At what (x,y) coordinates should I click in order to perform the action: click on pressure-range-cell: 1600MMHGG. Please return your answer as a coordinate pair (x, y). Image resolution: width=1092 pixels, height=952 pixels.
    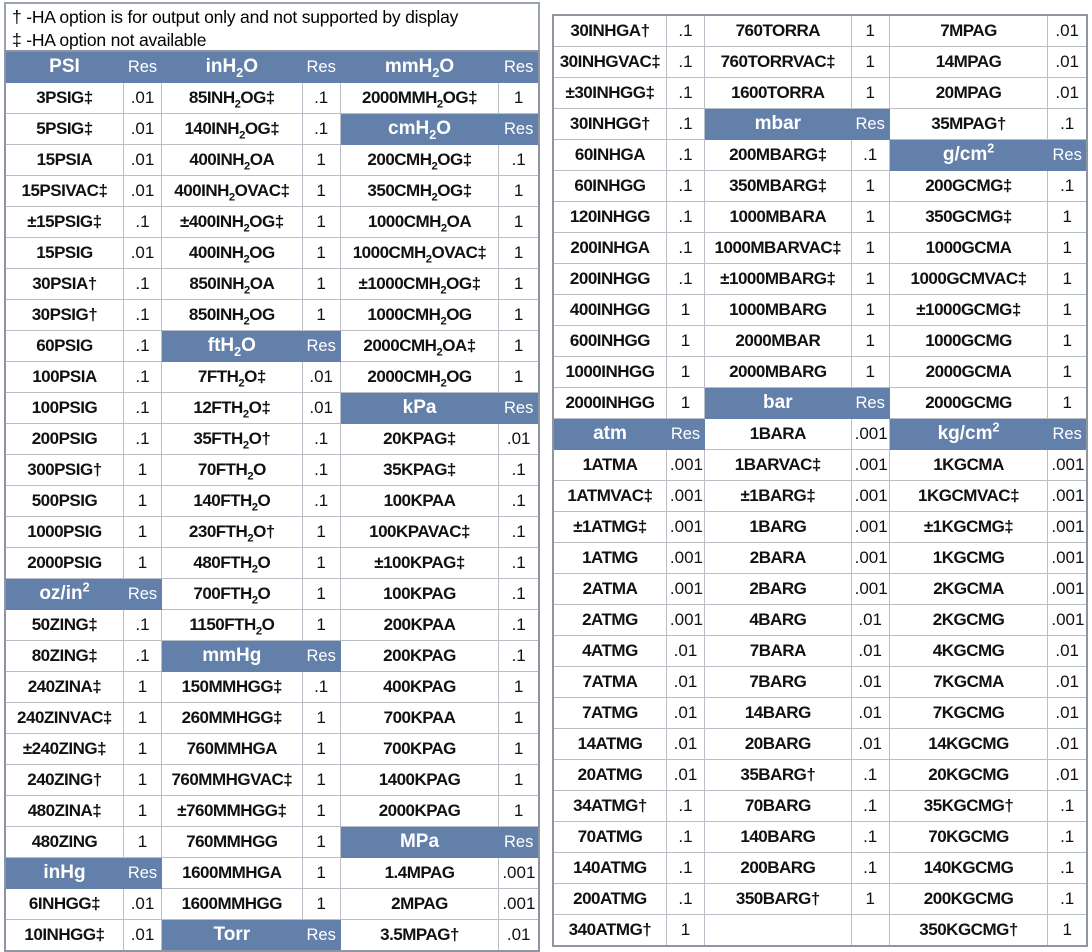
    Looking at the image, I should click on (232, 904).